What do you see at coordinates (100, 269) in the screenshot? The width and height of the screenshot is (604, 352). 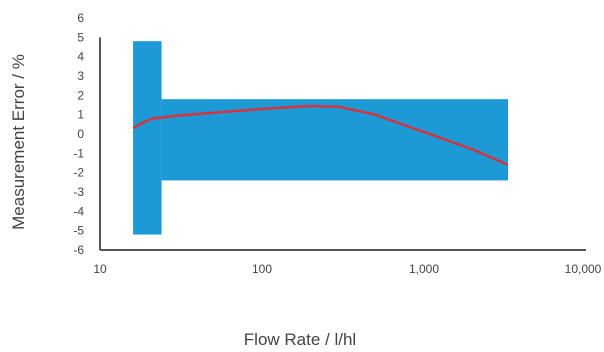 I see `x-tick-label: 10` at bounding box center [100, 269].